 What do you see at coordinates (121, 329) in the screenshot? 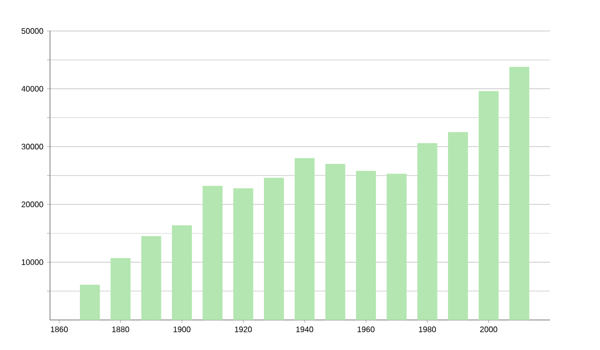
I see `x-tick-label: 1880` at bounding box center [121, 329].